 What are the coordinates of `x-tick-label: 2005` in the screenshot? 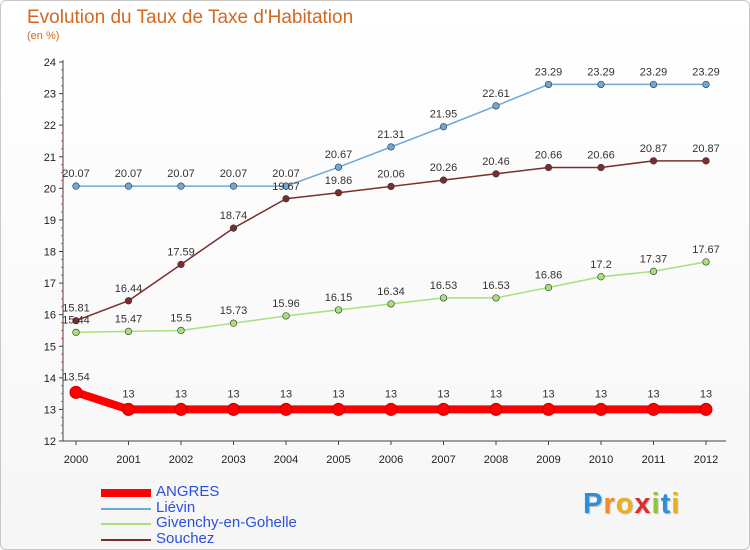 It's located at (338, 460).